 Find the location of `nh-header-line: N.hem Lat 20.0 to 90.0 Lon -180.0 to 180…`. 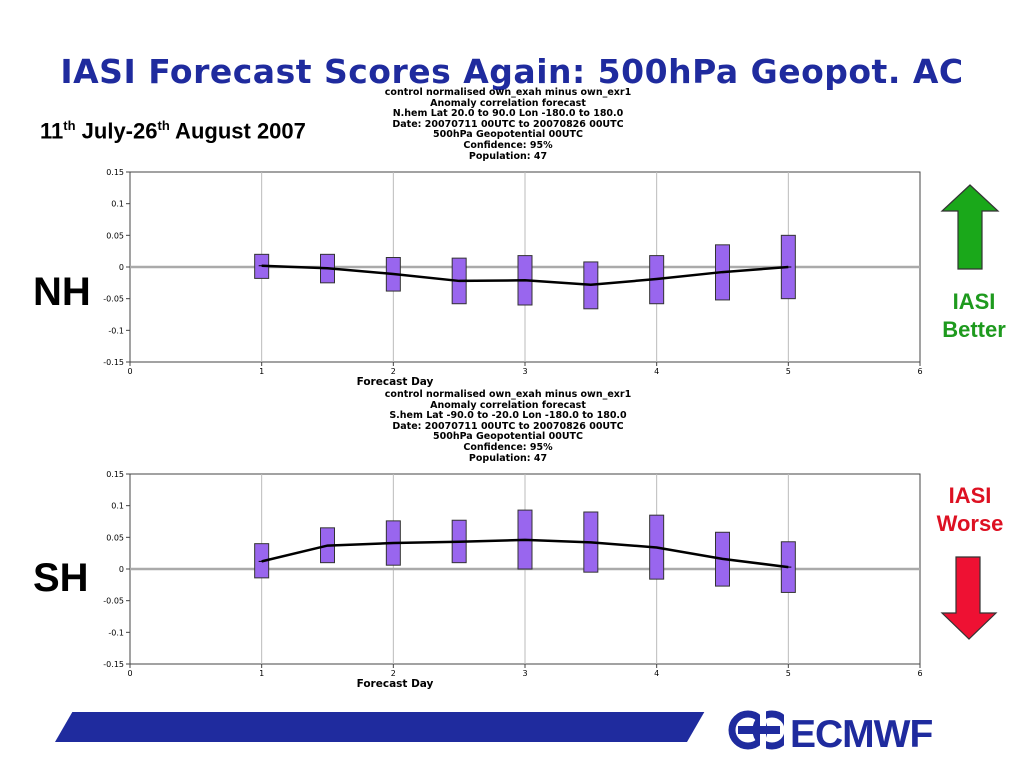

nh-header-line: N.hem Lat 20.0 to 90.0 Lon -180.0 to 180… is located at coordinates (508, 114).